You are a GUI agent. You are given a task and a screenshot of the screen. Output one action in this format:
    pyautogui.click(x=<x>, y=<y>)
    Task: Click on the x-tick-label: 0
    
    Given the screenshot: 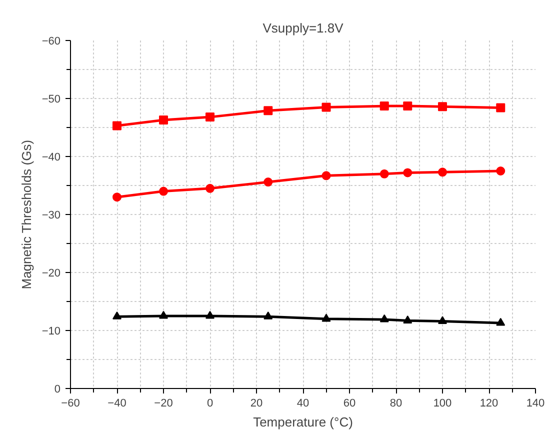 What is the action you would take?
    pyautogui.click(x=210, y=404)
    